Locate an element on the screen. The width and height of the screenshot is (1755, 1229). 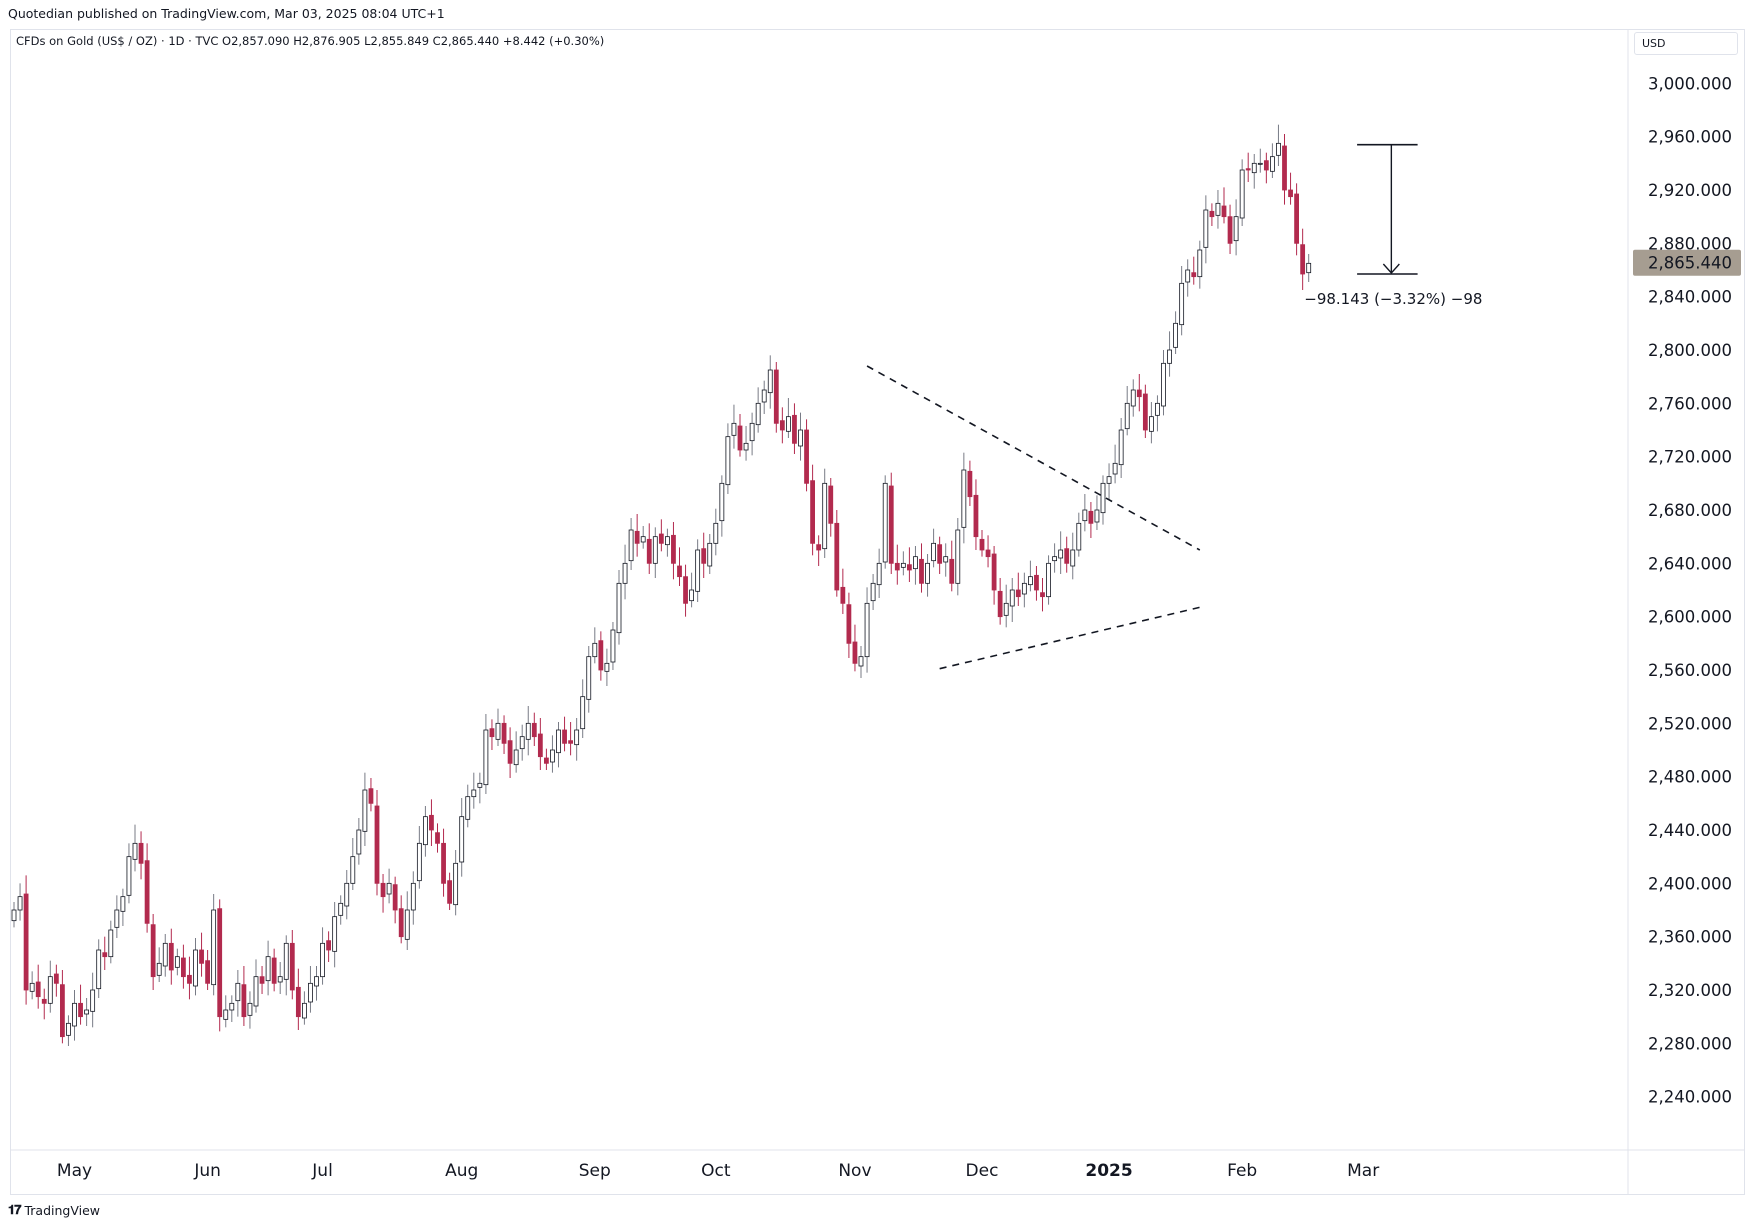
footer-logo-text: TradingView is located at coordinates (62, 1210).